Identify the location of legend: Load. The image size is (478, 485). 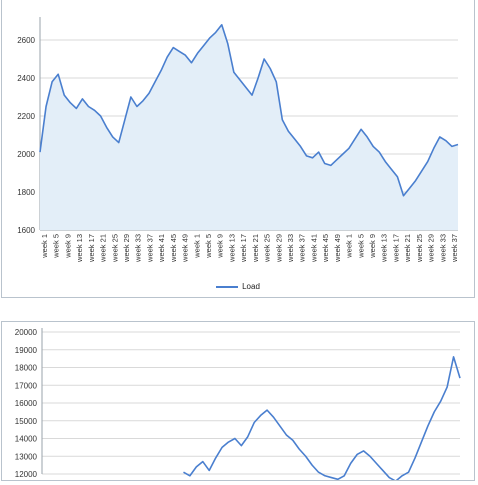
(238, 286).